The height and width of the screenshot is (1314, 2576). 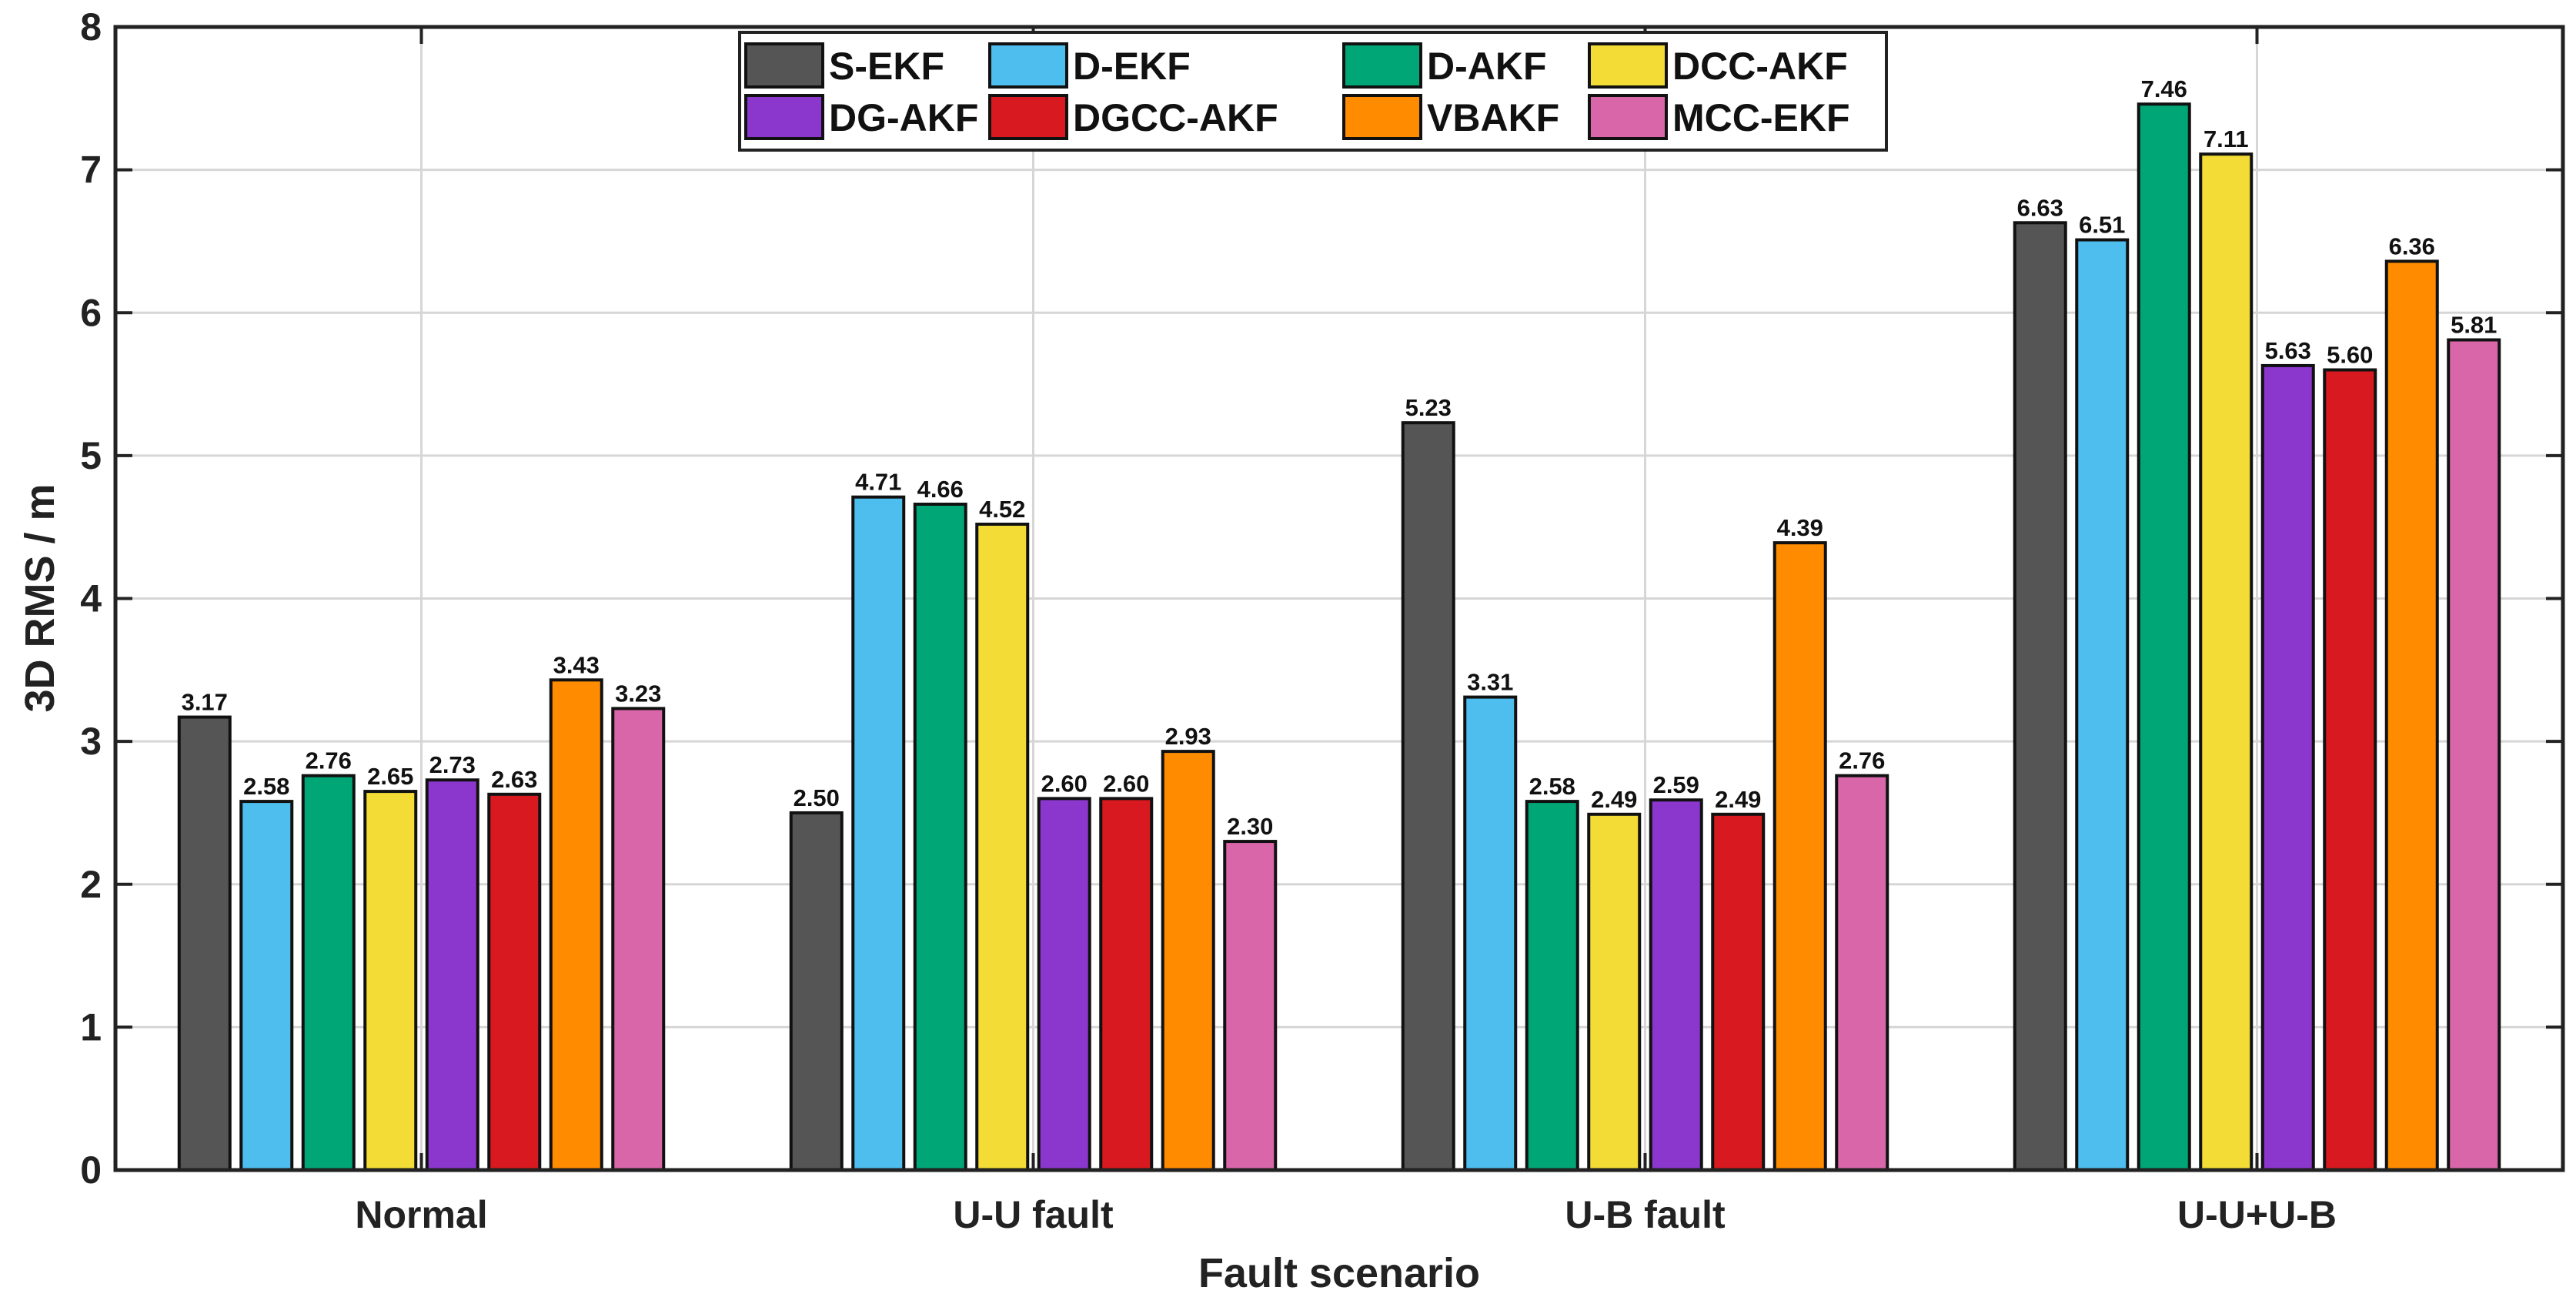 What do you see at coordinates (1132, 66) in the screenshot?
I see `legend-label-d-ekf: D-EKF` at bounding box center [1132, 66].